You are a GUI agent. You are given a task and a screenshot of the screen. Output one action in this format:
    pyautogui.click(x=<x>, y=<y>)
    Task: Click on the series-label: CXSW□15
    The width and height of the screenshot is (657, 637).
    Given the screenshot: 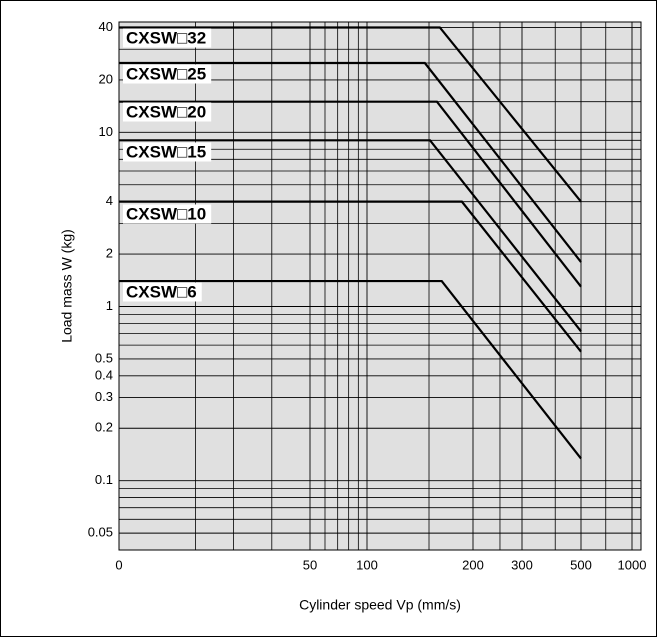 What is the action you would take?
    pyautogui.click(x=166, y=151)
    